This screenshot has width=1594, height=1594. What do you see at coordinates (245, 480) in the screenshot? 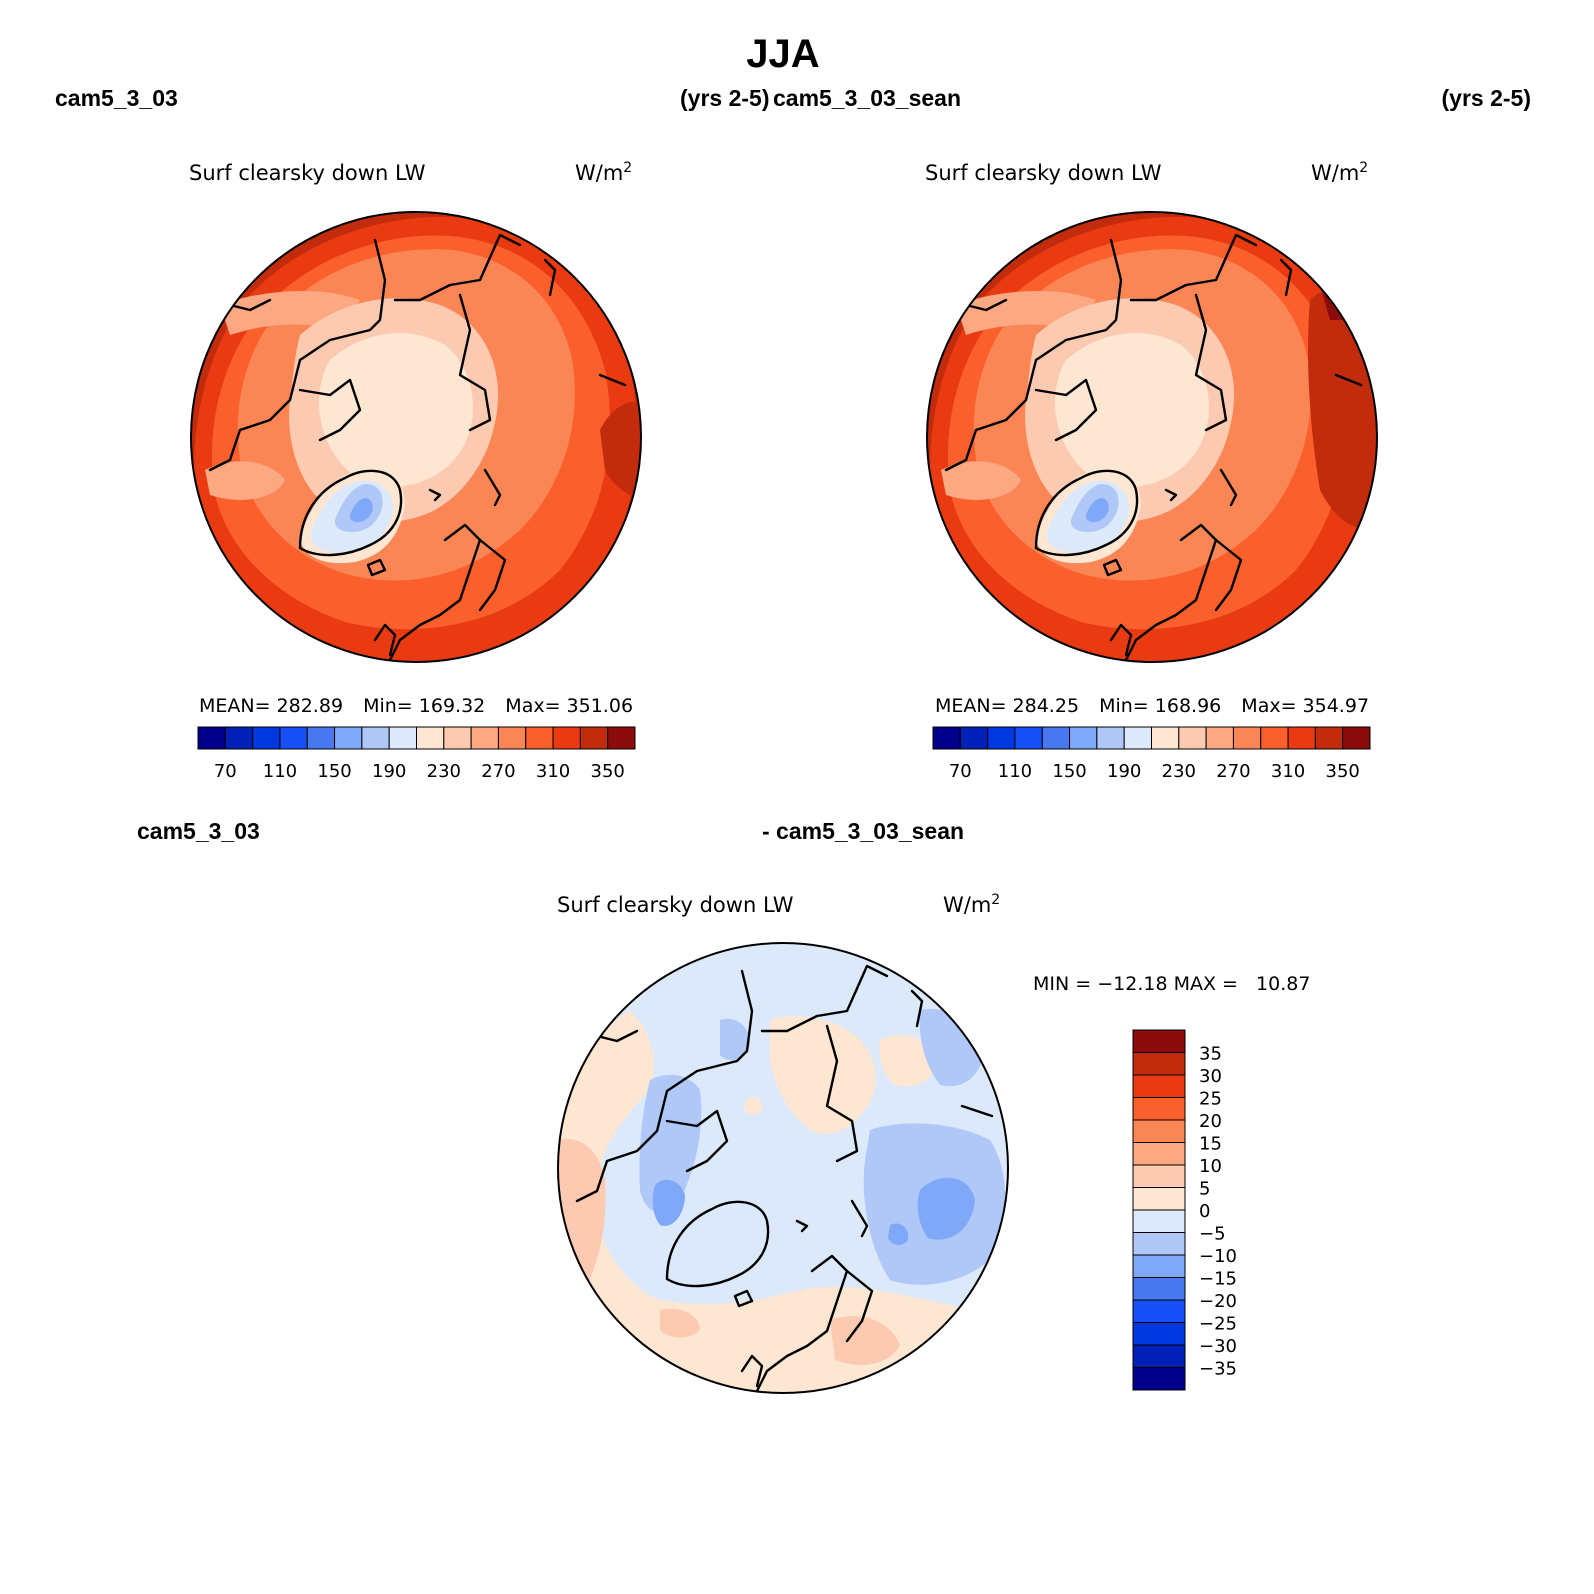
I see `field-patch-270b` at bounding box center [245, 480].